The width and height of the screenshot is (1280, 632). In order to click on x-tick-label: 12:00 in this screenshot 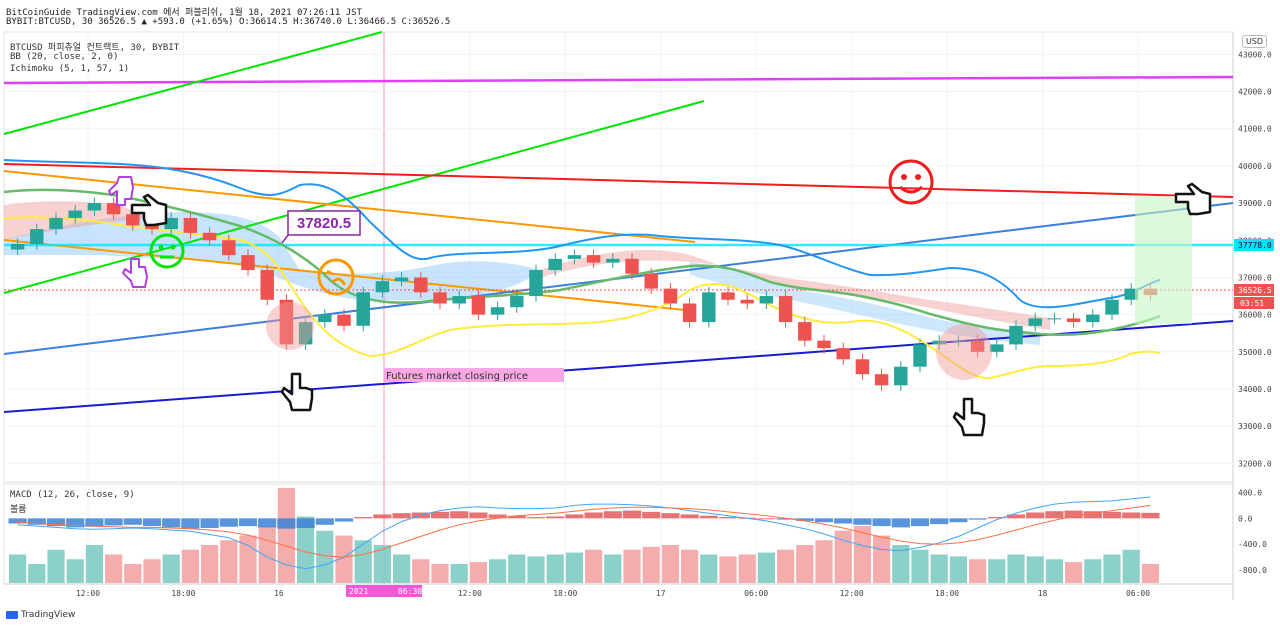, I will do `click(470, 593)`.